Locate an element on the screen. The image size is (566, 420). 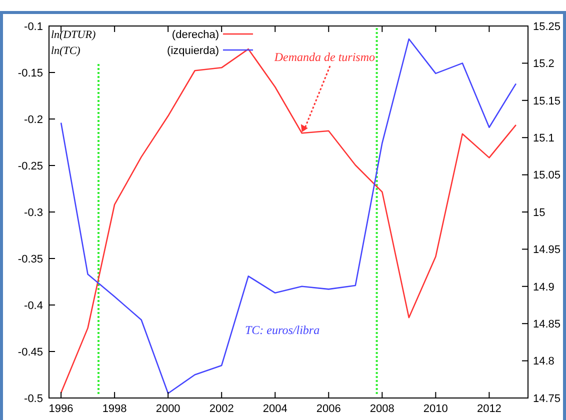
x-tick-label: 1998 is located at coordinates (114, 409).